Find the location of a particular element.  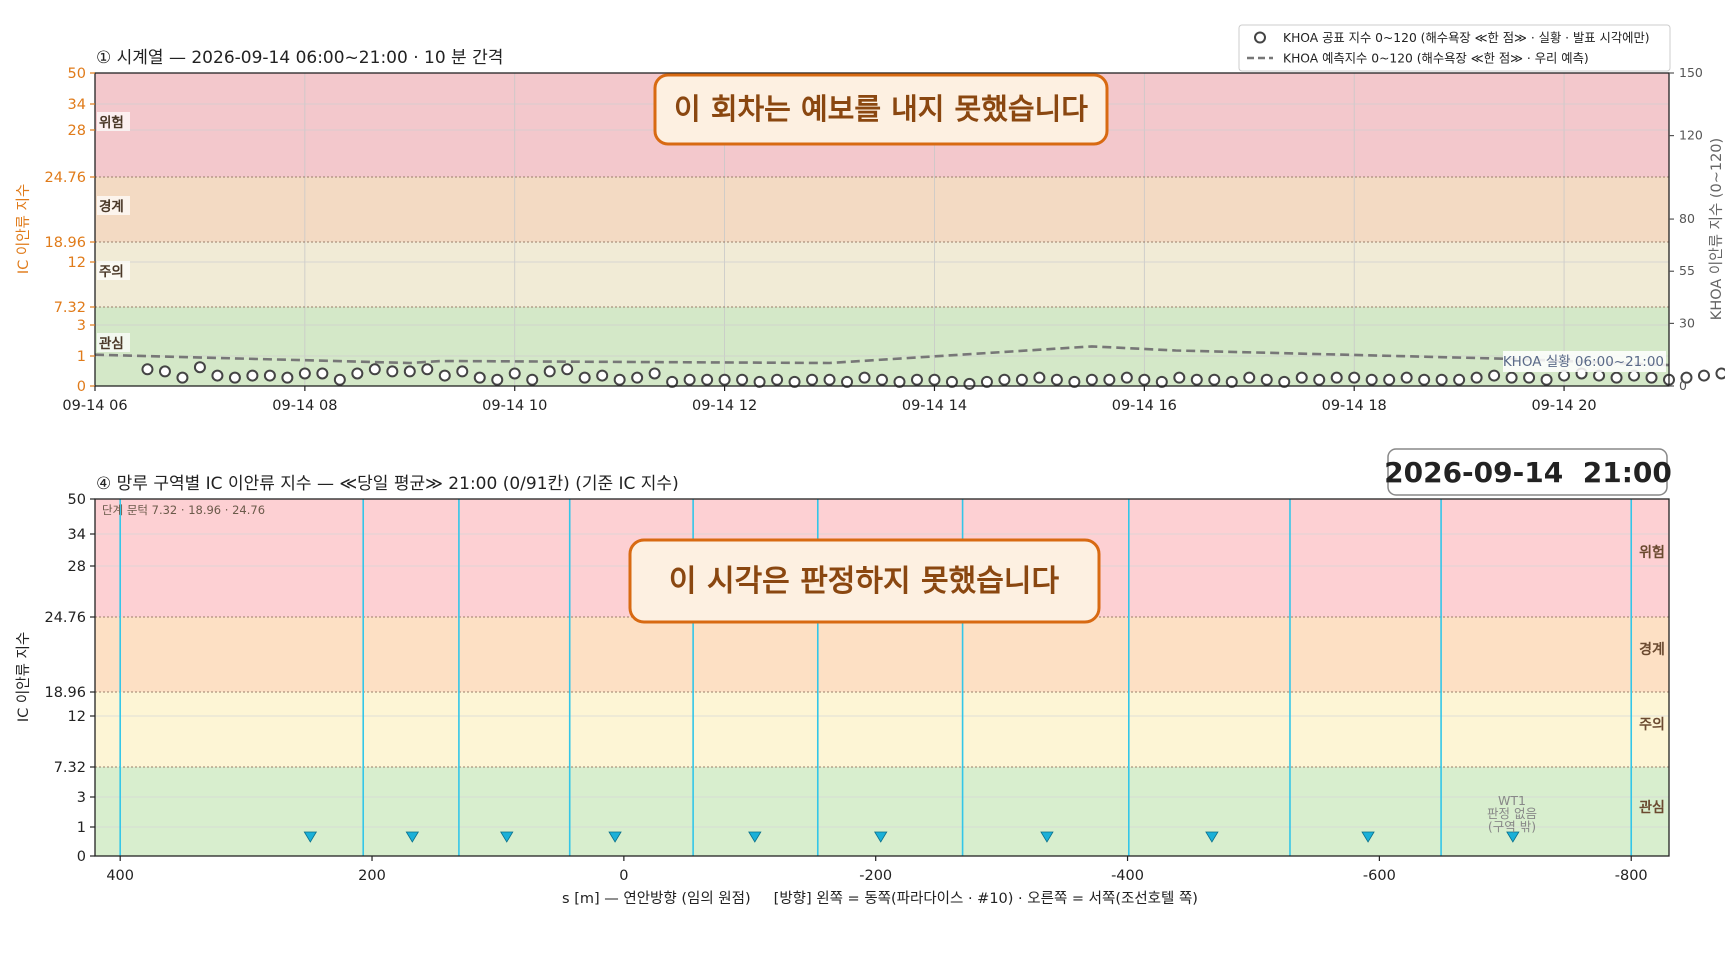

top-y-tick-label: 18.96 is located at coordinates (65, 243).